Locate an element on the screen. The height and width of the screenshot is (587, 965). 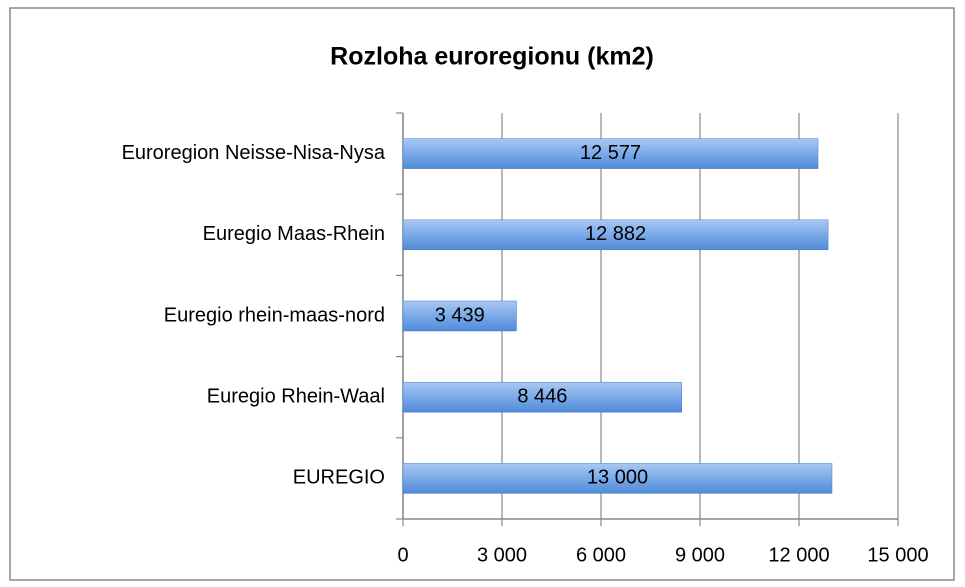
value-label: 3 439 is located at coordinates (460, 315).